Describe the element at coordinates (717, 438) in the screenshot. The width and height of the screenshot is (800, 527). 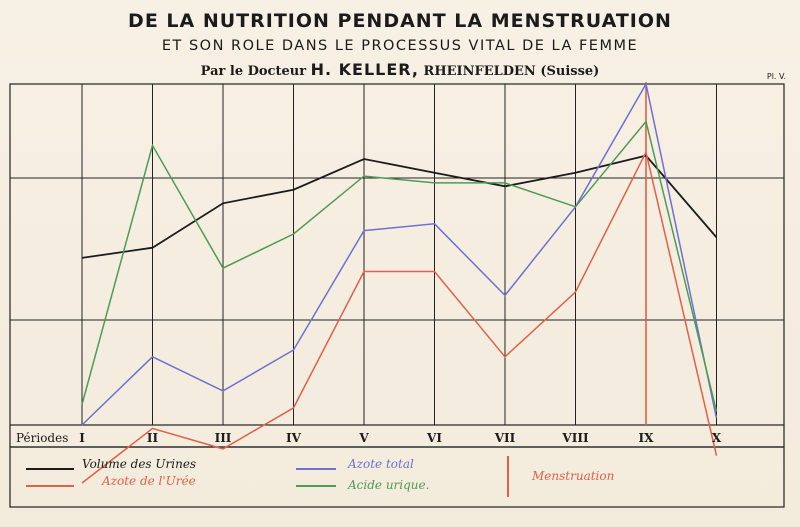
I see `x-tick-label: X` at that location.